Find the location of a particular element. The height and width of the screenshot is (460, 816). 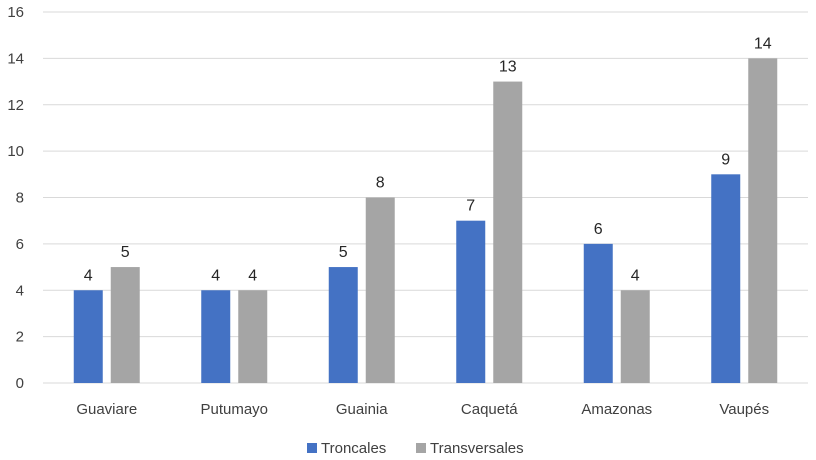

data-label: 7 is located at coordinates (470, 206).